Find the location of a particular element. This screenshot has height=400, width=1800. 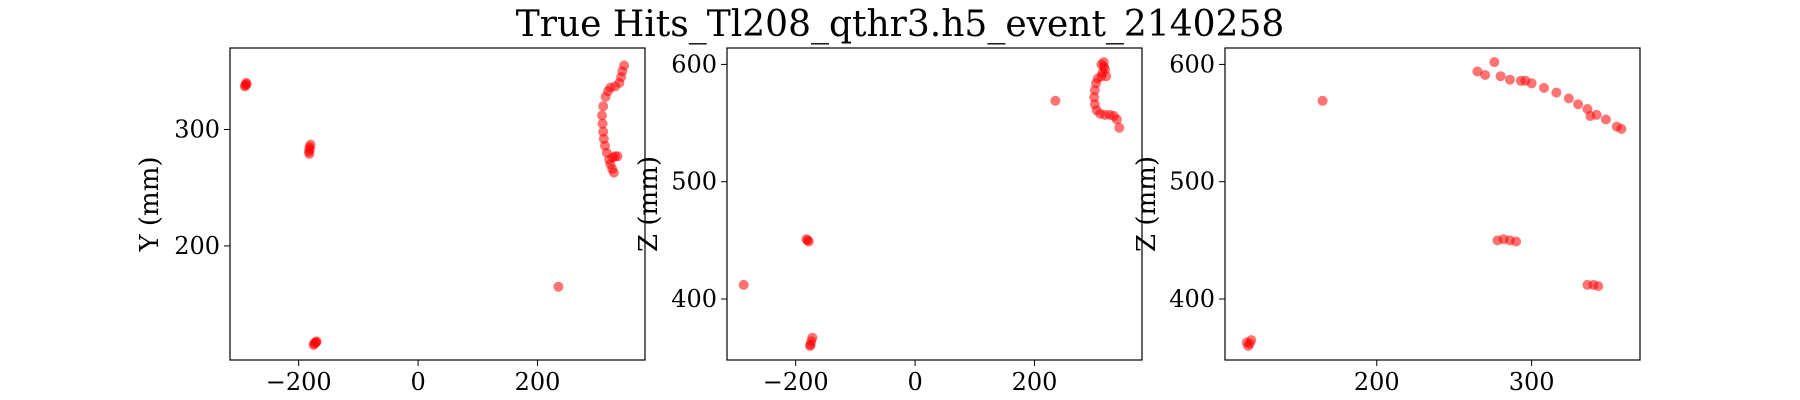

y-tick-label: 300 is located at coordinates (197, 129).